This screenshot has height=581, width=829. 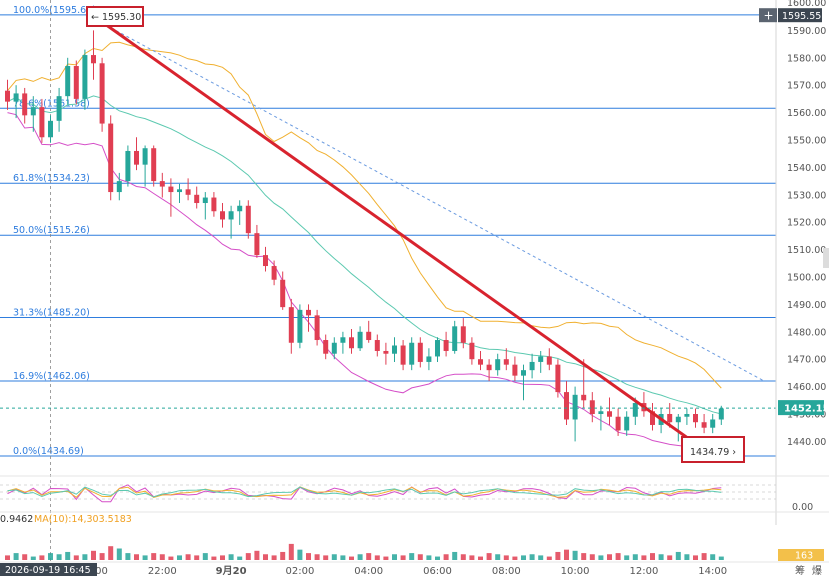 I want to click on cursor-time-tag, so click(x=48, y=569).